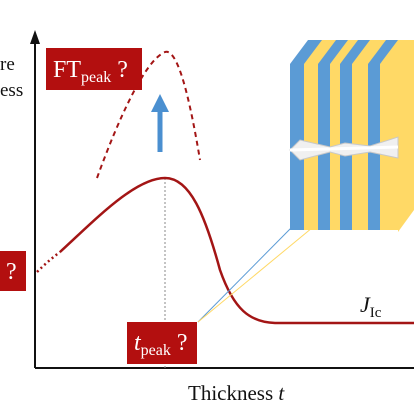 This screenshot has width=414, height=414. Describe the element at coordinates (11, 90) in the screenshot. I see `y-axis-label-line2: ess` at that location.